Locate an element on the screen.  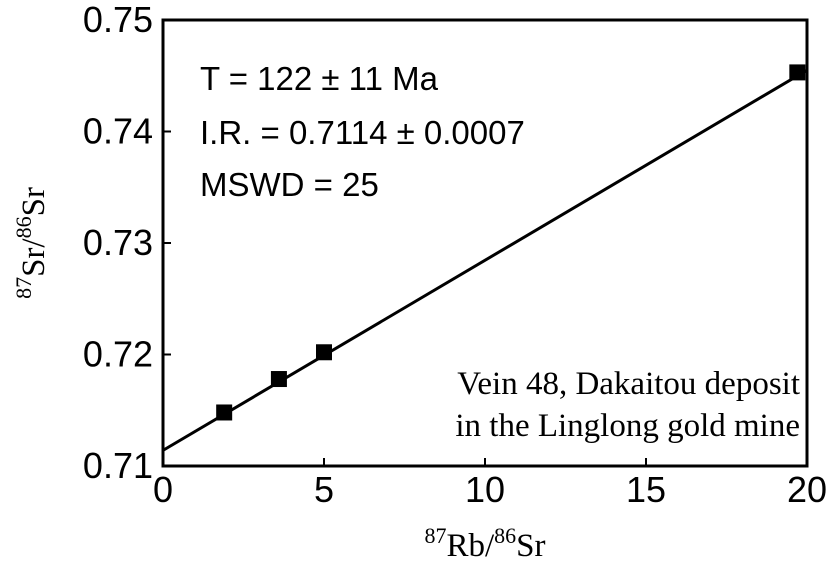
x-tick-label-0: 0 is located at coordinates (163, 489).